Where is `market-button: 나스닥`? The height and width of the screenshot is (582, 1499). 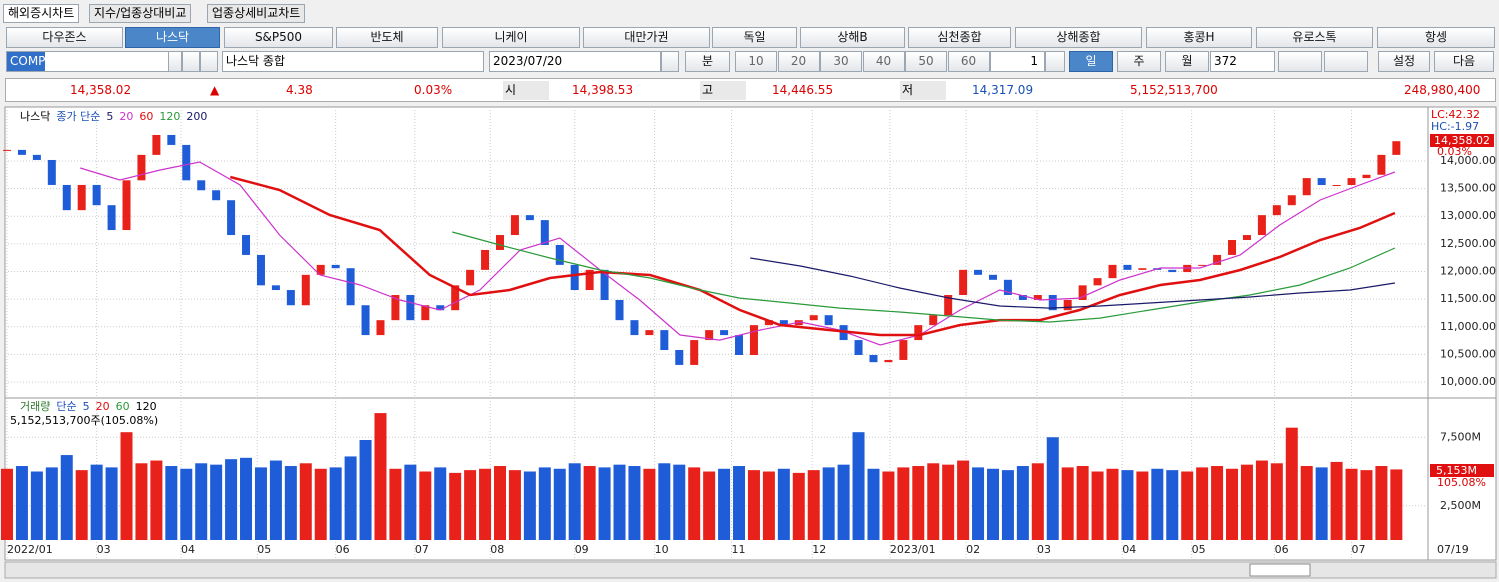 market-button: 나스닥 is located at coordinates (172, 37).